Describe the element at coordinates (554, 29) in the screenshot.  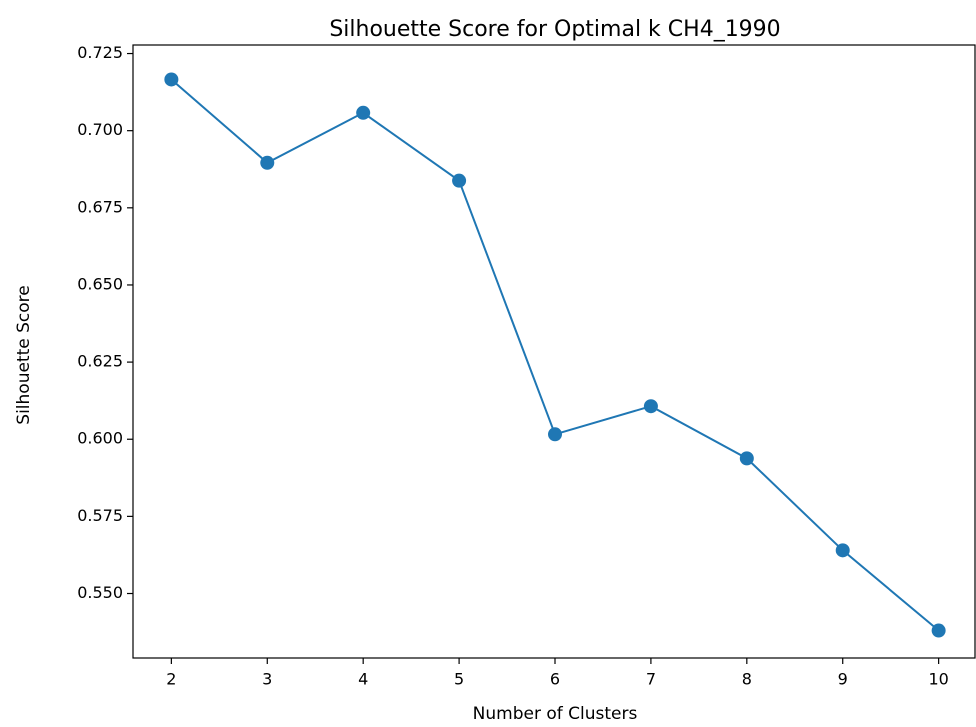
I see `chart-title: Silhouette Score for Optimal k CH4_1990` at that location.